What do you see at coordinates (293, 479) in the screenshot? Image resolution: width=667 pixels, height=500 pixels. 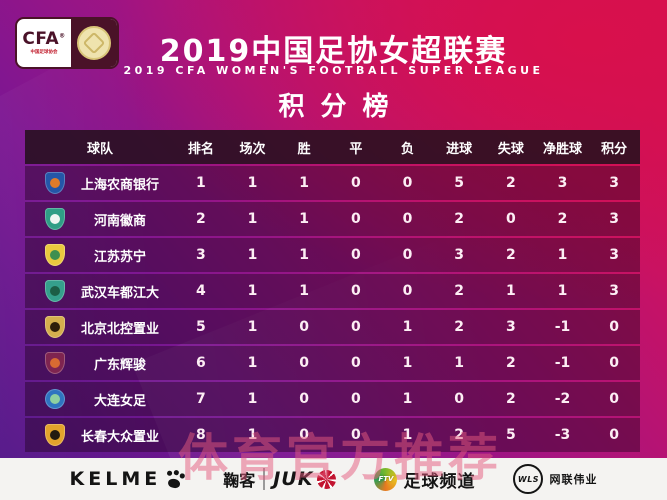 I see `juke-wordmark: JUK` at bounding box center [293, 479].